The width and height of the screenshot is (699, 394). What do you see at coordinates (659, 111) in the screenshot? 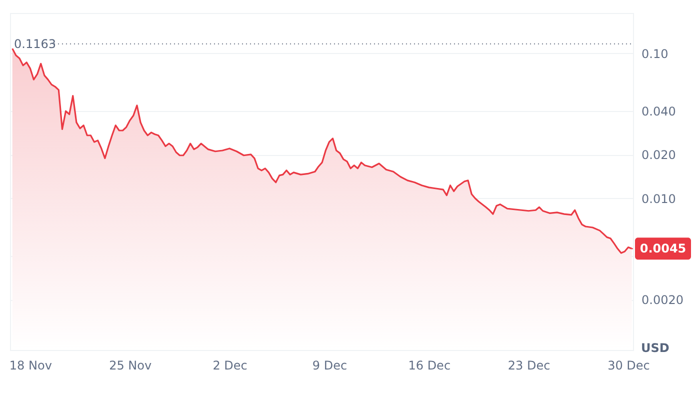
I see `y-tick-label: 0.040` at bounding box center [659, 111].